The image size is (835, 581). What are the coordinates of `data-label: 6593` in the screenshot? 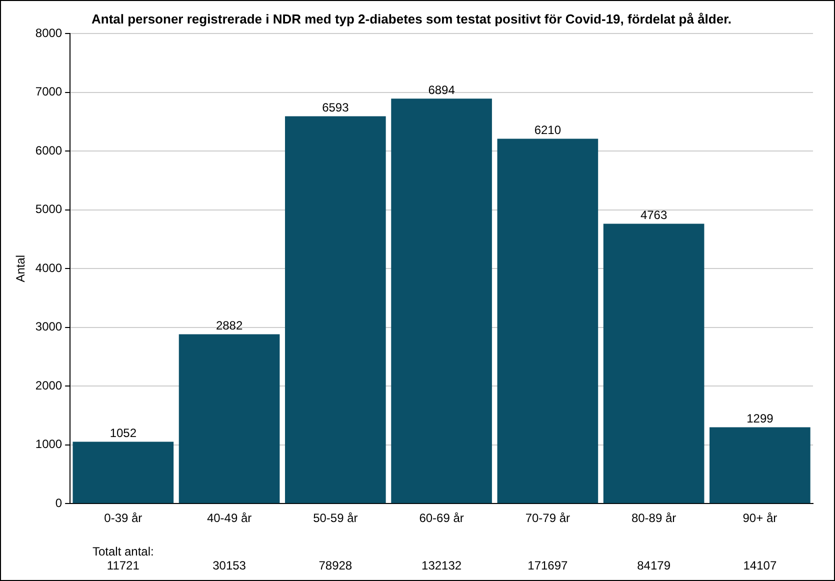 It's located at (336, 107).